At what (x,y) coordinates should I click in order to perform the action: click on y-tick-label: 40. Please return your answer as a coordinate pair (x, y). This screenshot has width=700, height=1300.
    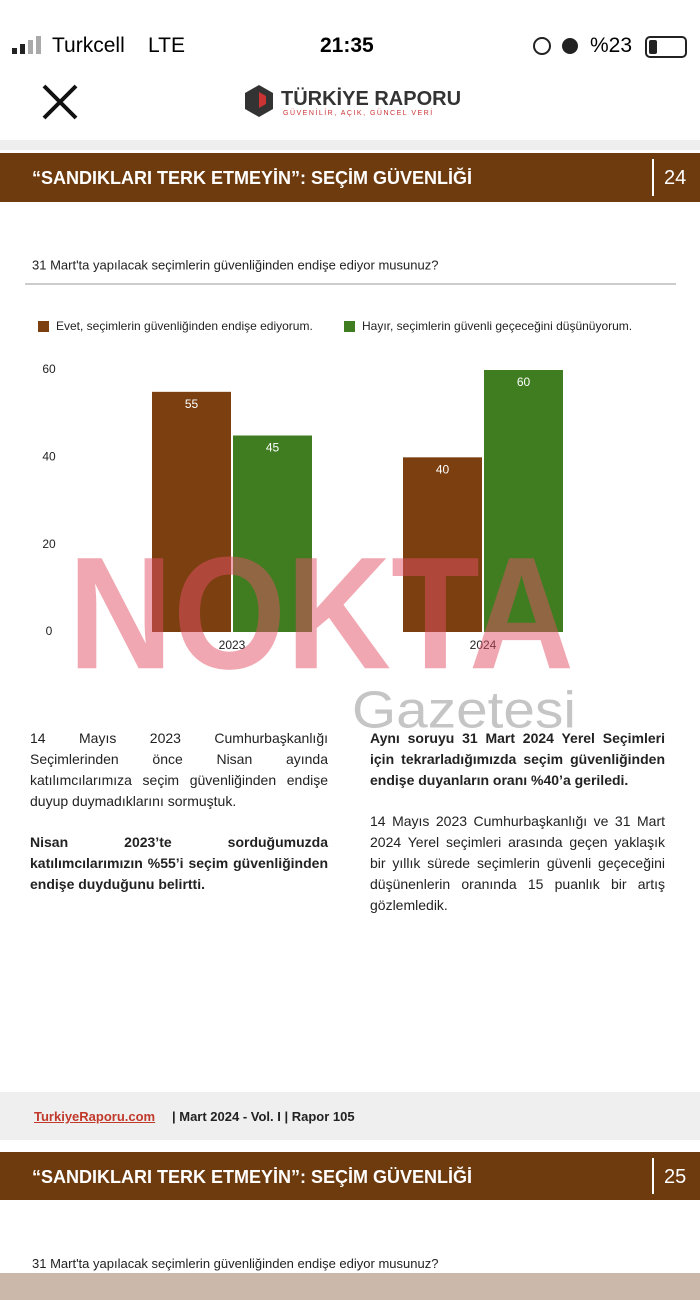
    Looking at the image, I should click on (49, 457).